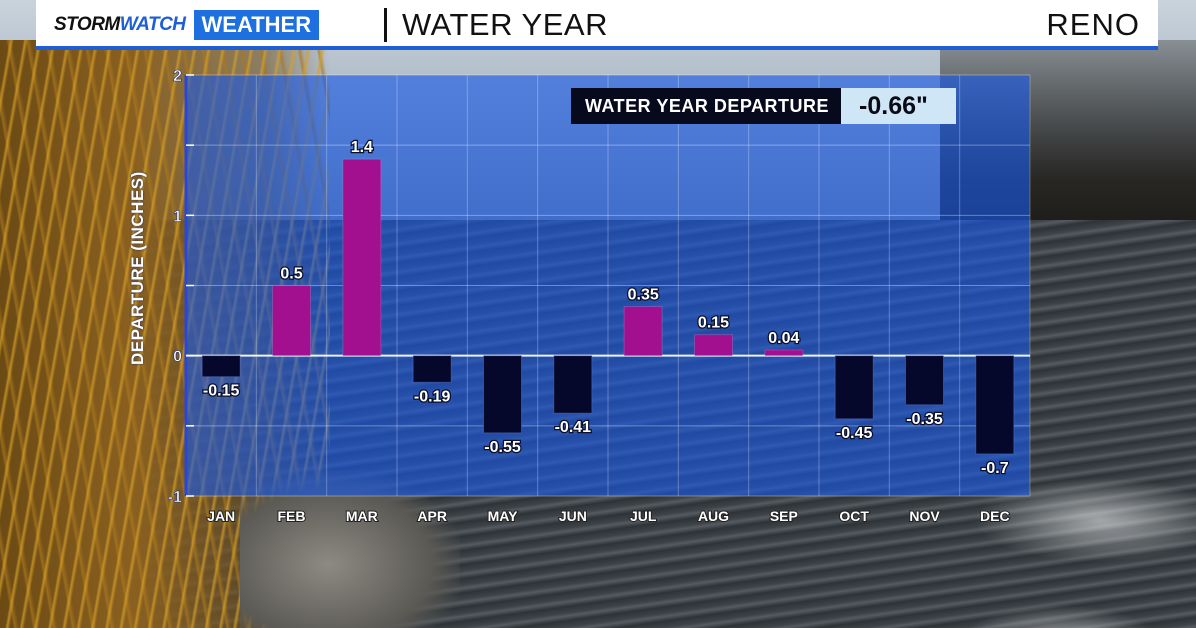  Describe the element at coordinates (175, 497) in the screenshot. I see `y-tick-label: -1` at that location.